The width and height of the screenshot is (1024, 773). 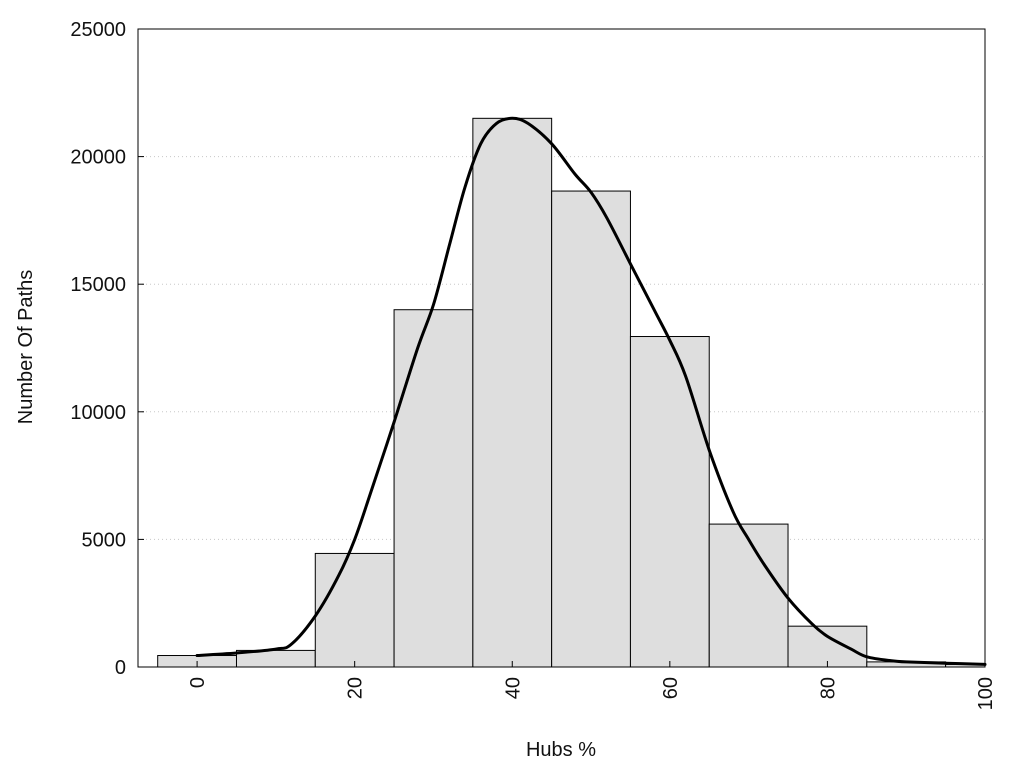 I want to click on x-tick-label-100: 100, so click(x=986, y=693).